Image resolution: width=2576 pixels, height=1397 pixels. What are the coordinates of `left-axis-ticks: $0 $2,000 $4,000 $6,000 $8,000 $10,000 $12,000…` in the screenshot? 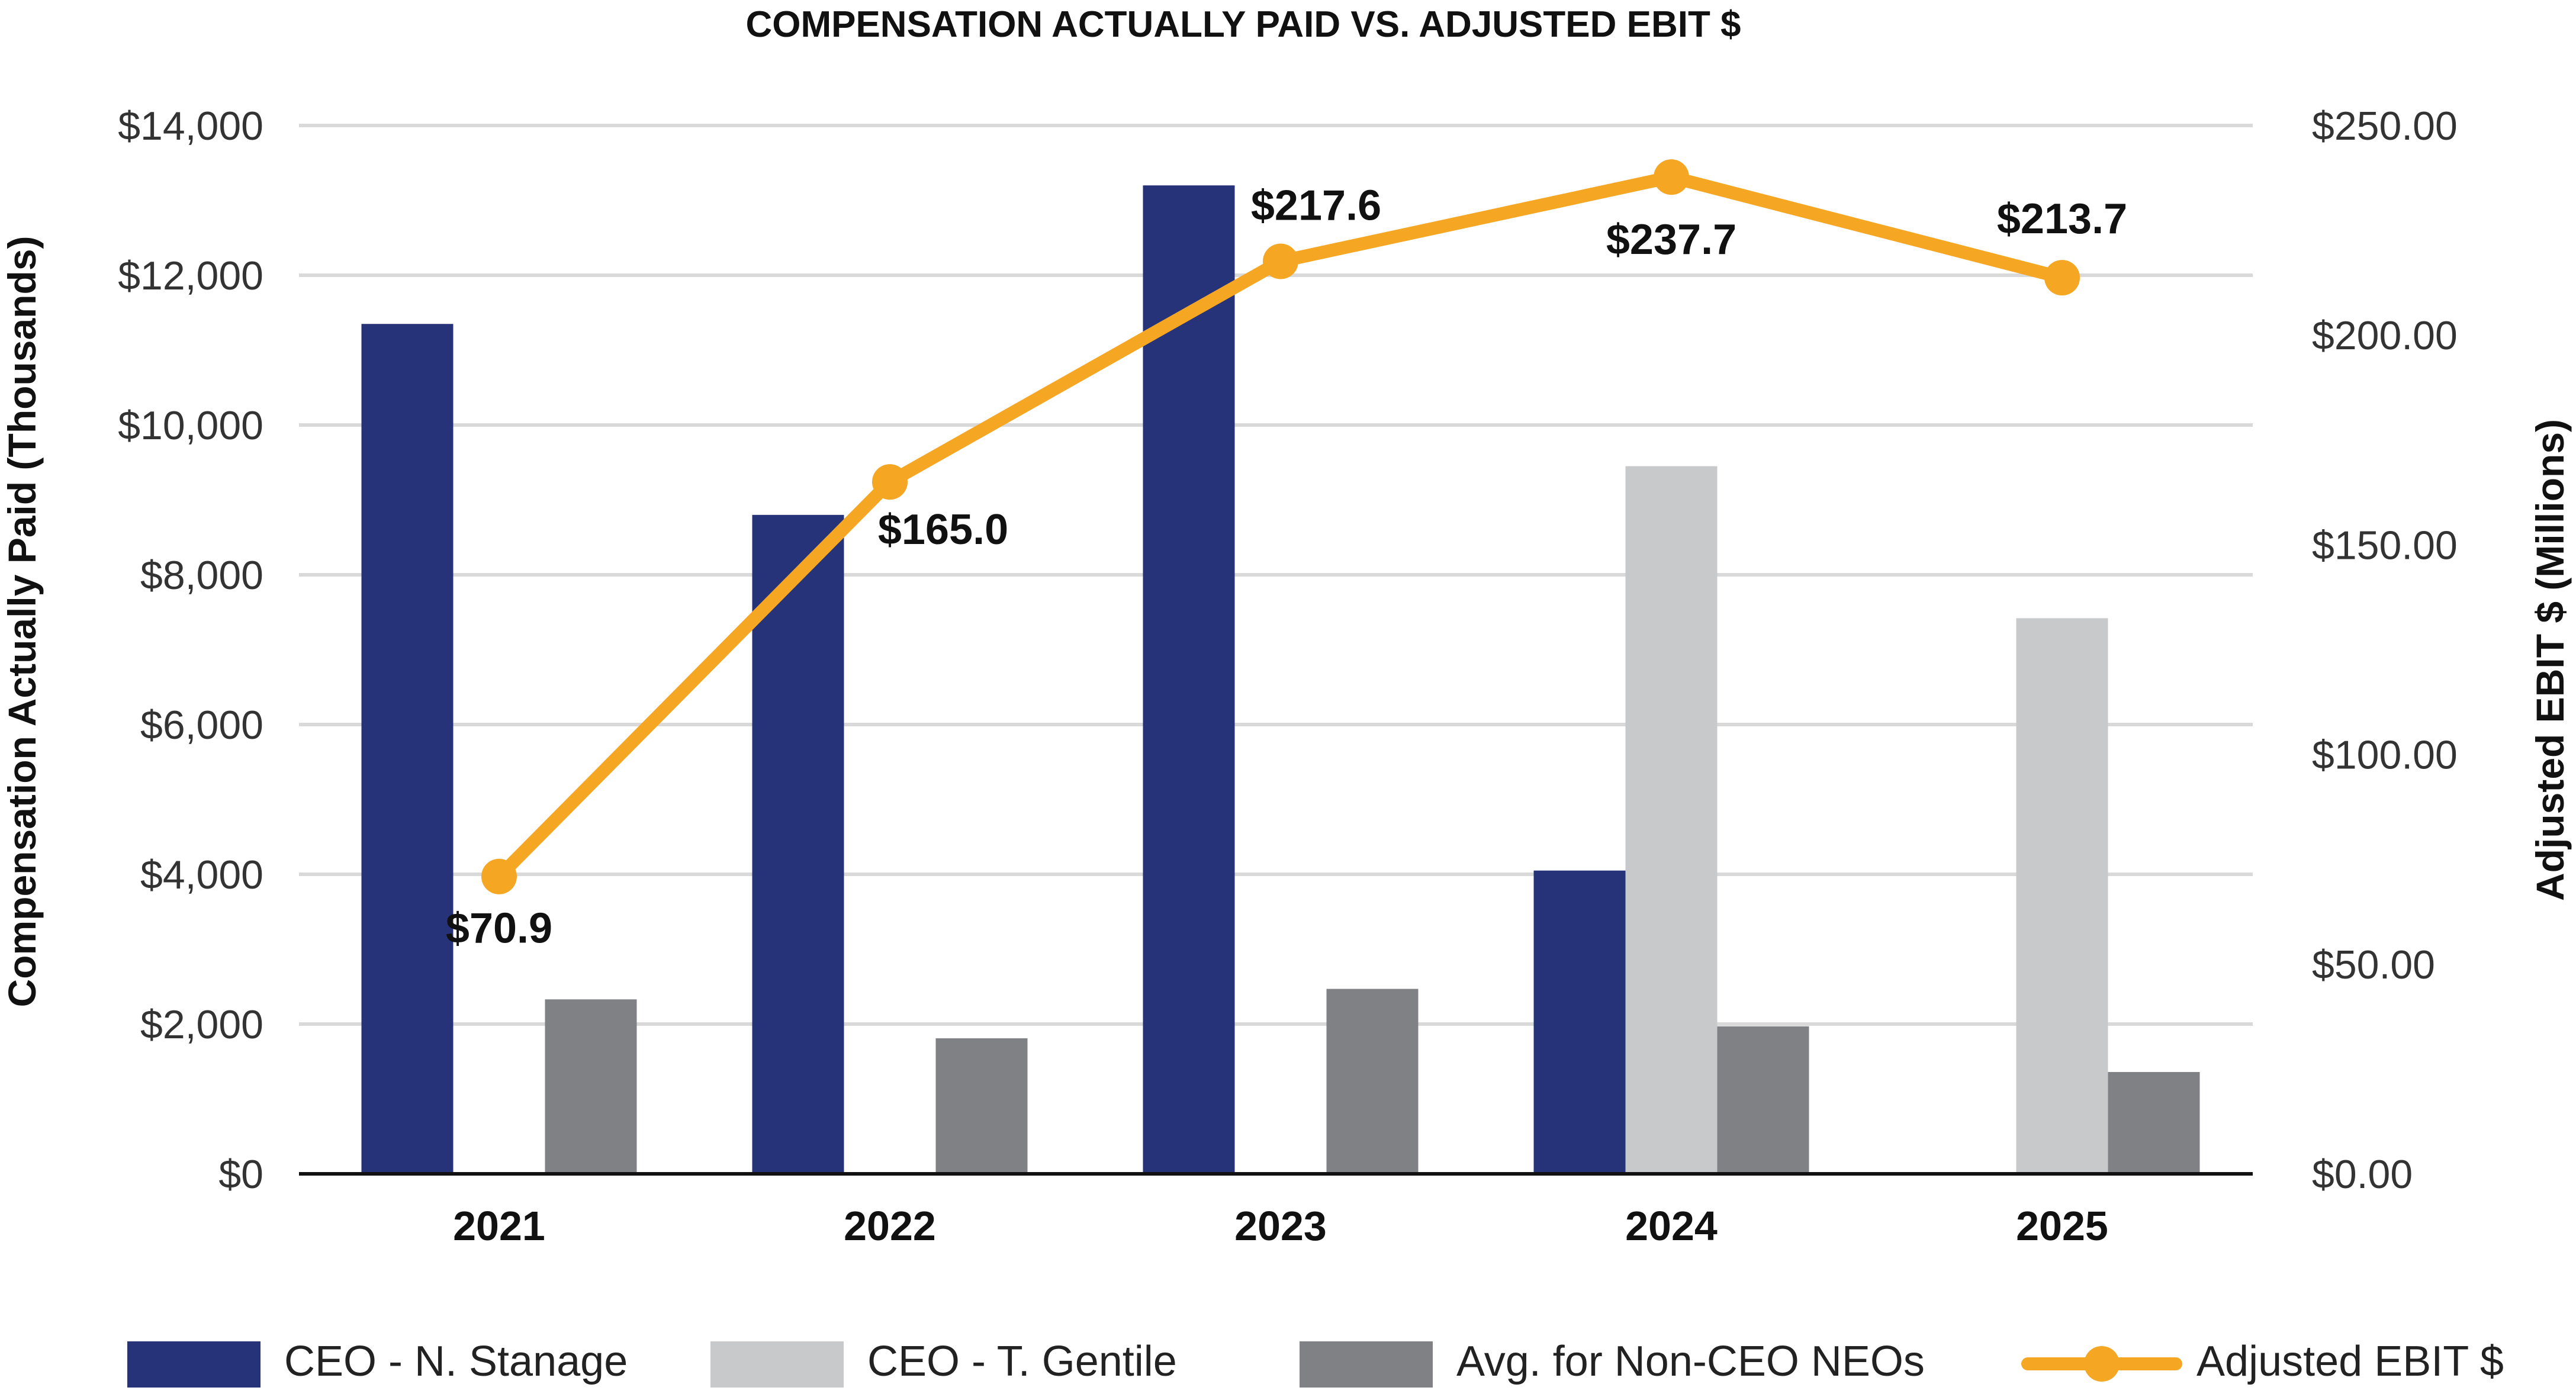 It's located at (191, 650).